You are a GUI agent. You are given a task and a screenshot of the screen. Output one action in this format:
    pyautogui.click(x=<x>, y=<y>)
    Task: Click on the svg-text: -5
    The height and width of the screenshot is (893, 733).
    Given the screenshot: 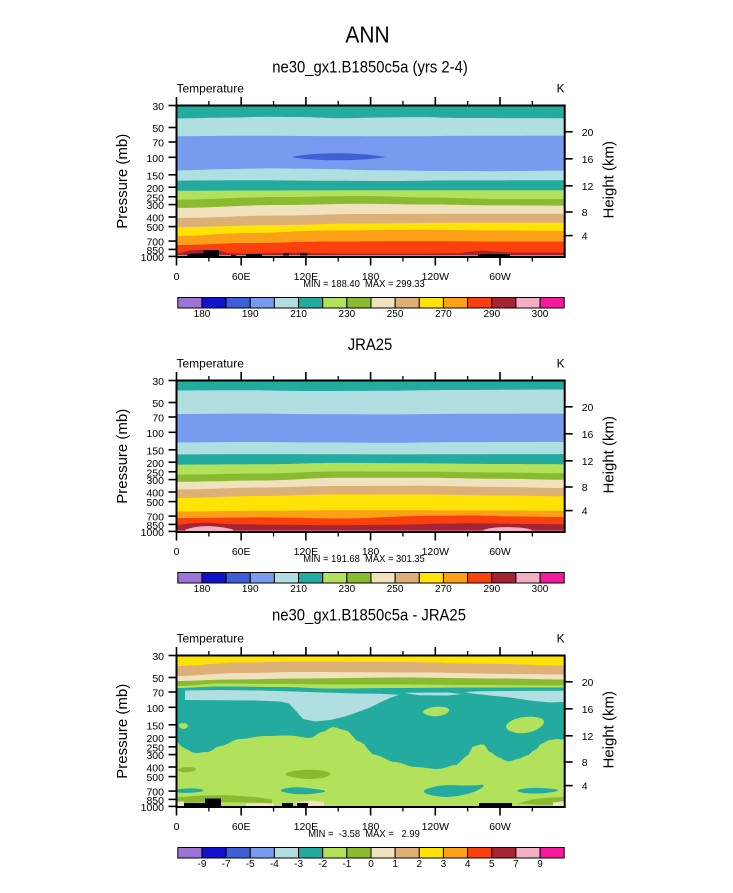 What is the action you would take?
    pyautogui.click(x=250, y=864)
    